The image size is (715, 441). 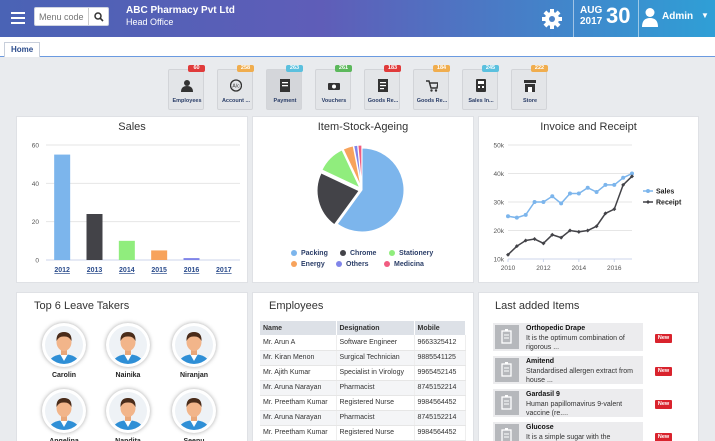 I want to click on item-name: Amitend, so click(x=540, y=361).